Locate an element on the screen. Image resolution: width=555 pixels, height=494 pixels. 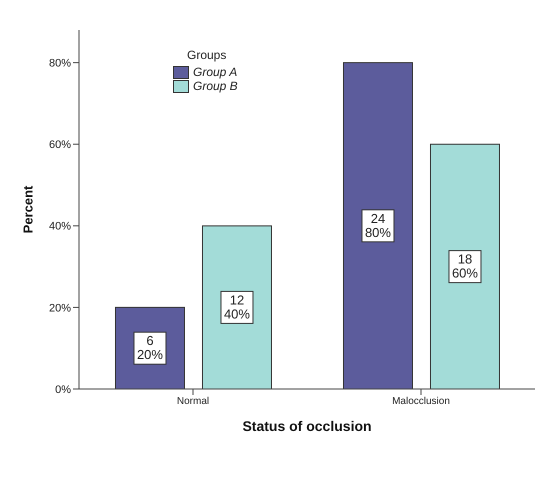
data-label: 24 80% is located at coordinates (378, 225).